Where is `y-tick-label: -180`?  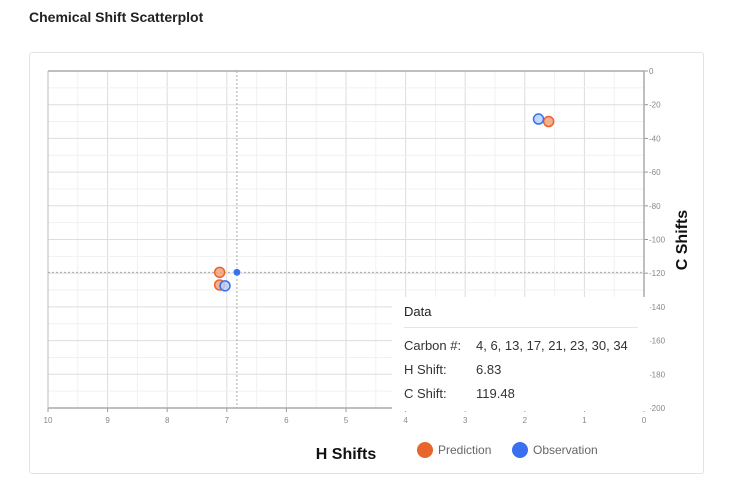
y-tick-label: -180 is located at coordinates (657, 374).